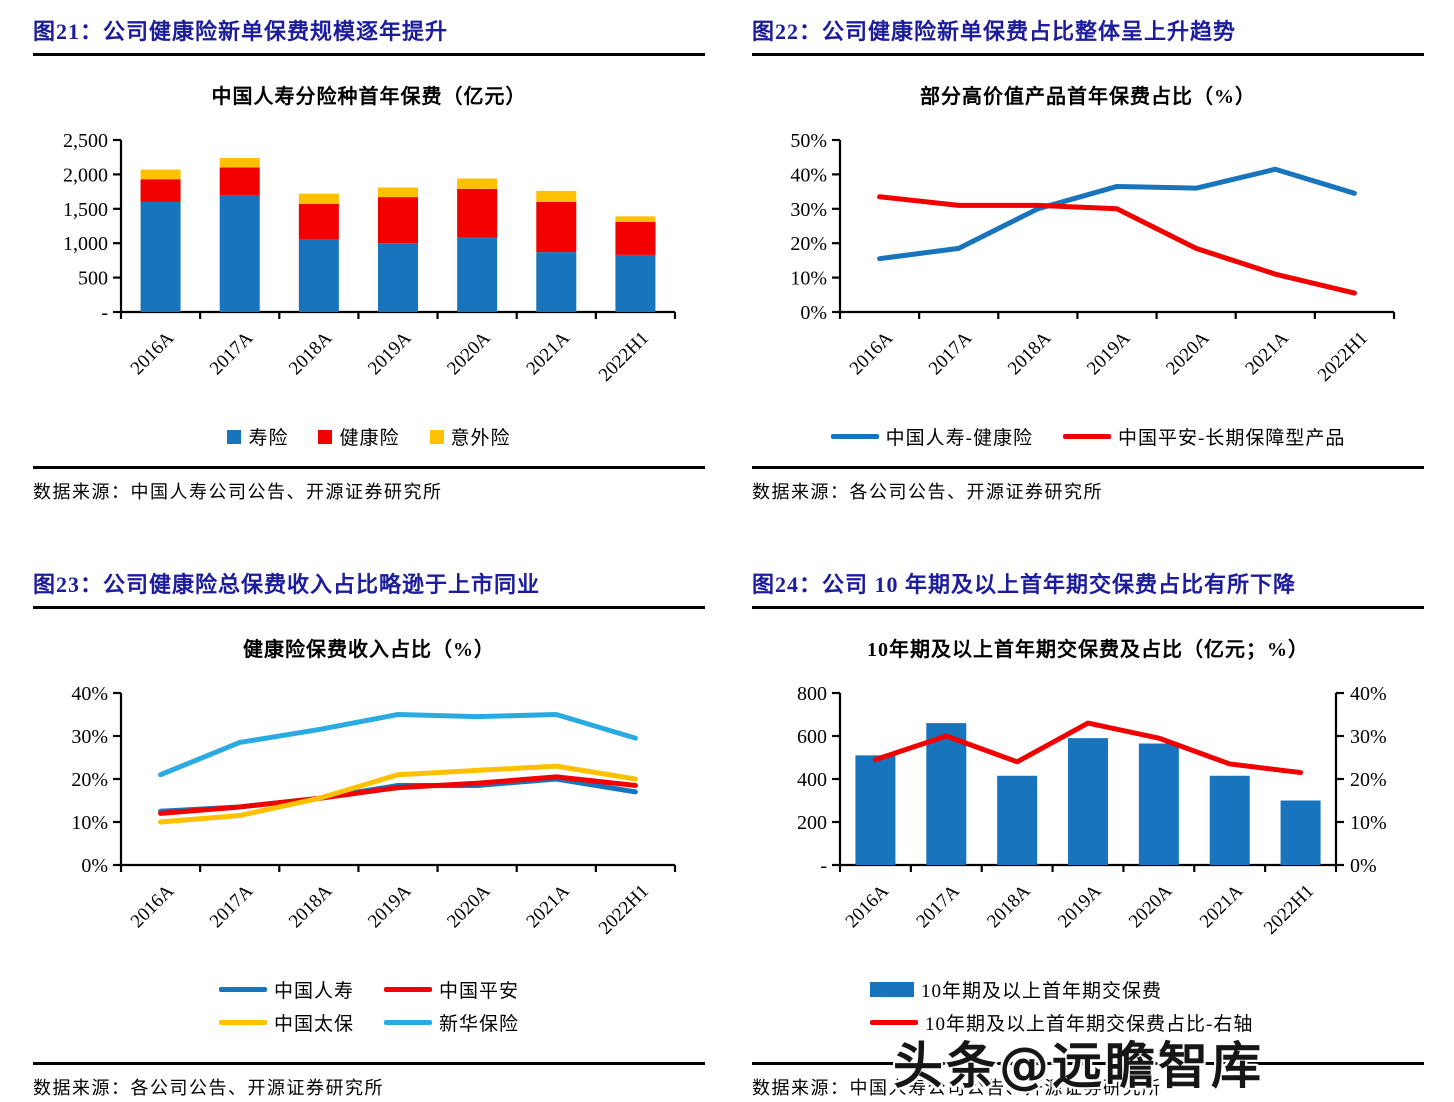 Image resolution: width=1454 pixels, height=1102 pixels. Describe the element at coordinates (812, 823) in the screenshot. I see `svg-text: 200` at that location.